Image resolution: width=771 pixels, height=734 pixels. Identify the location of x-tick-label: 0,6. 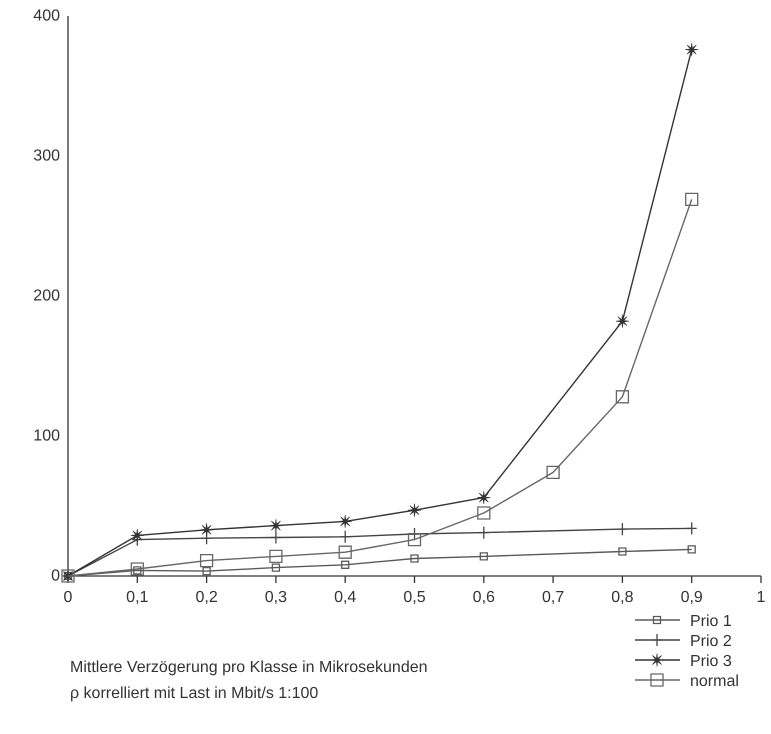
(484, 597).